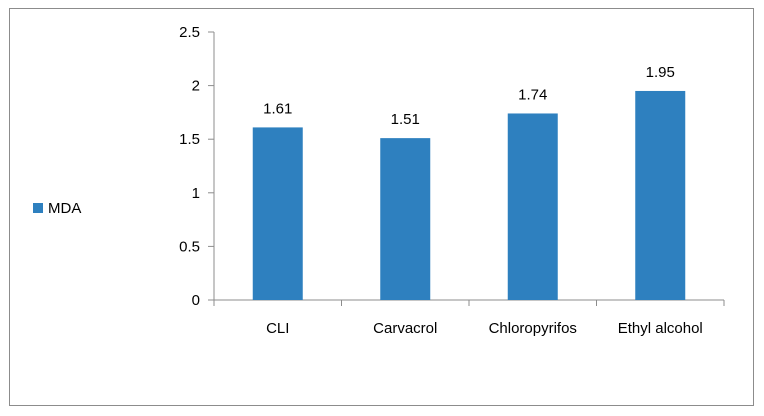 The height and width of the screenshot is (416, 764). Describe the element at coordinates (405, 328) in the screenshot. I see `x-category-label: Carvacrol` at that location.